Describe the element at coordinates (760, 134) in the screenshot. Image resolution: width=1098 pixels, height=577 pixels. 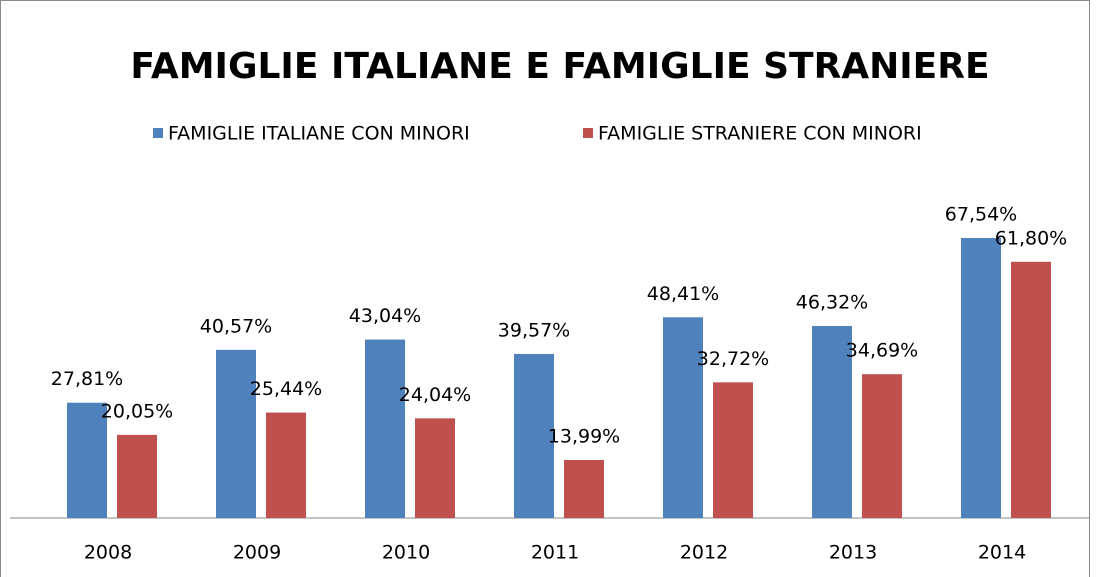
I see `legend-label: FAMIGLIE STRANIERE CON MINORI` at that location.